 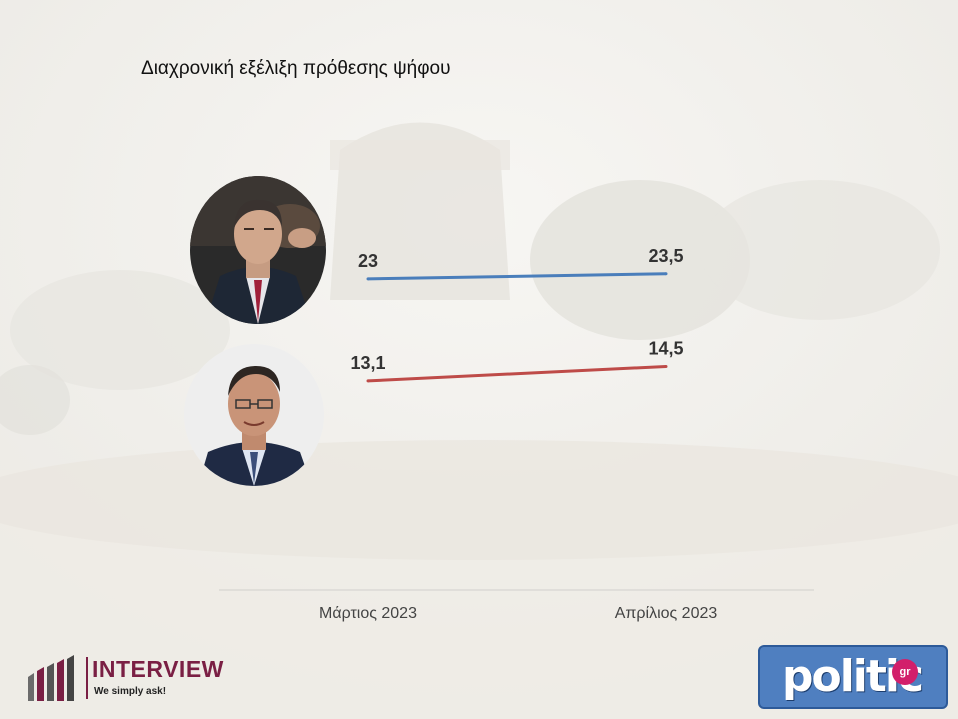 What do you see at coordinates (517, 276) in the screenshot?
I see `series-1-line` at bounding box center [517, 276].